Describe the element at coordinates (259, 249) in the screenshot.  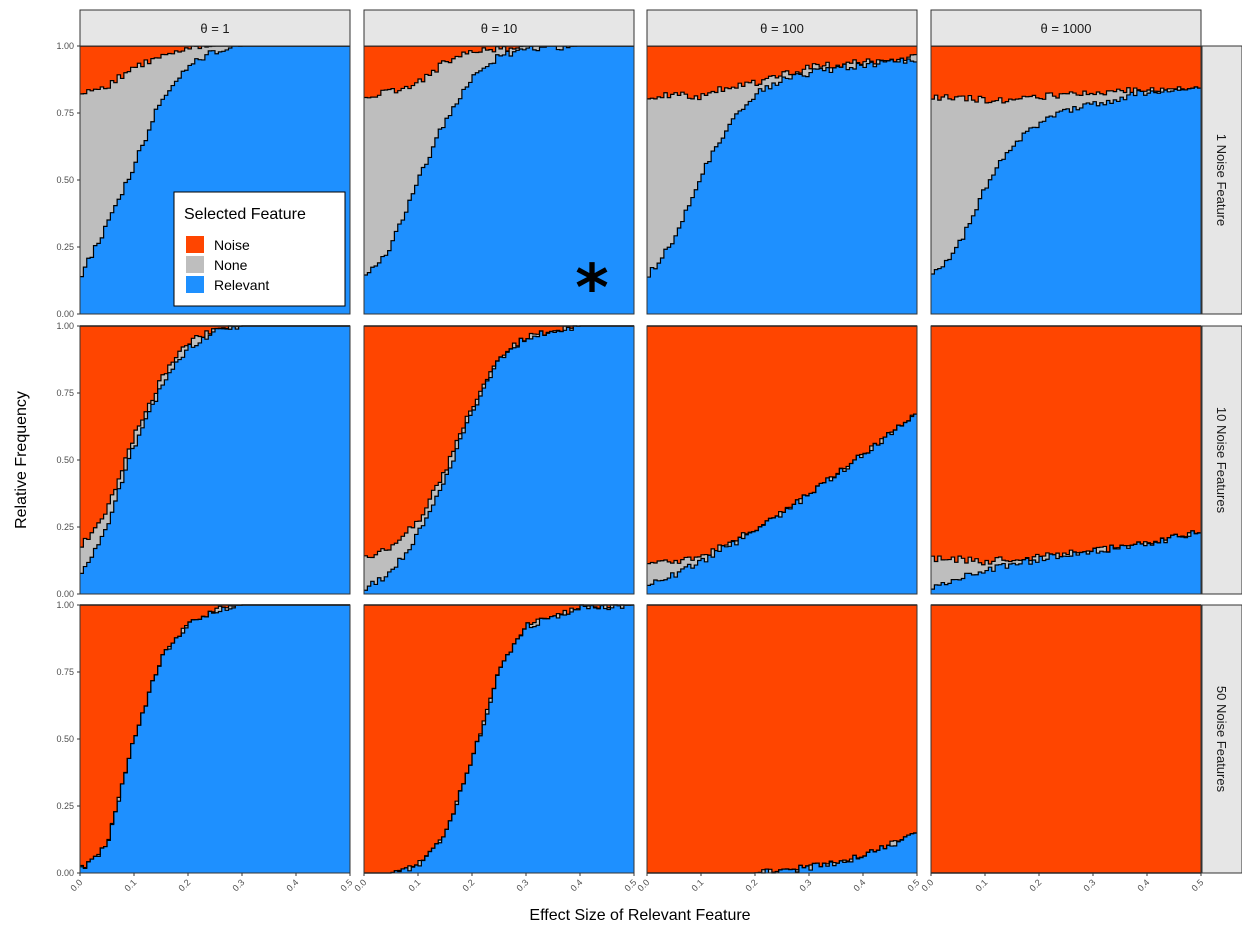
I see `legend: Selected Feature Noise None Relevant` at that location.